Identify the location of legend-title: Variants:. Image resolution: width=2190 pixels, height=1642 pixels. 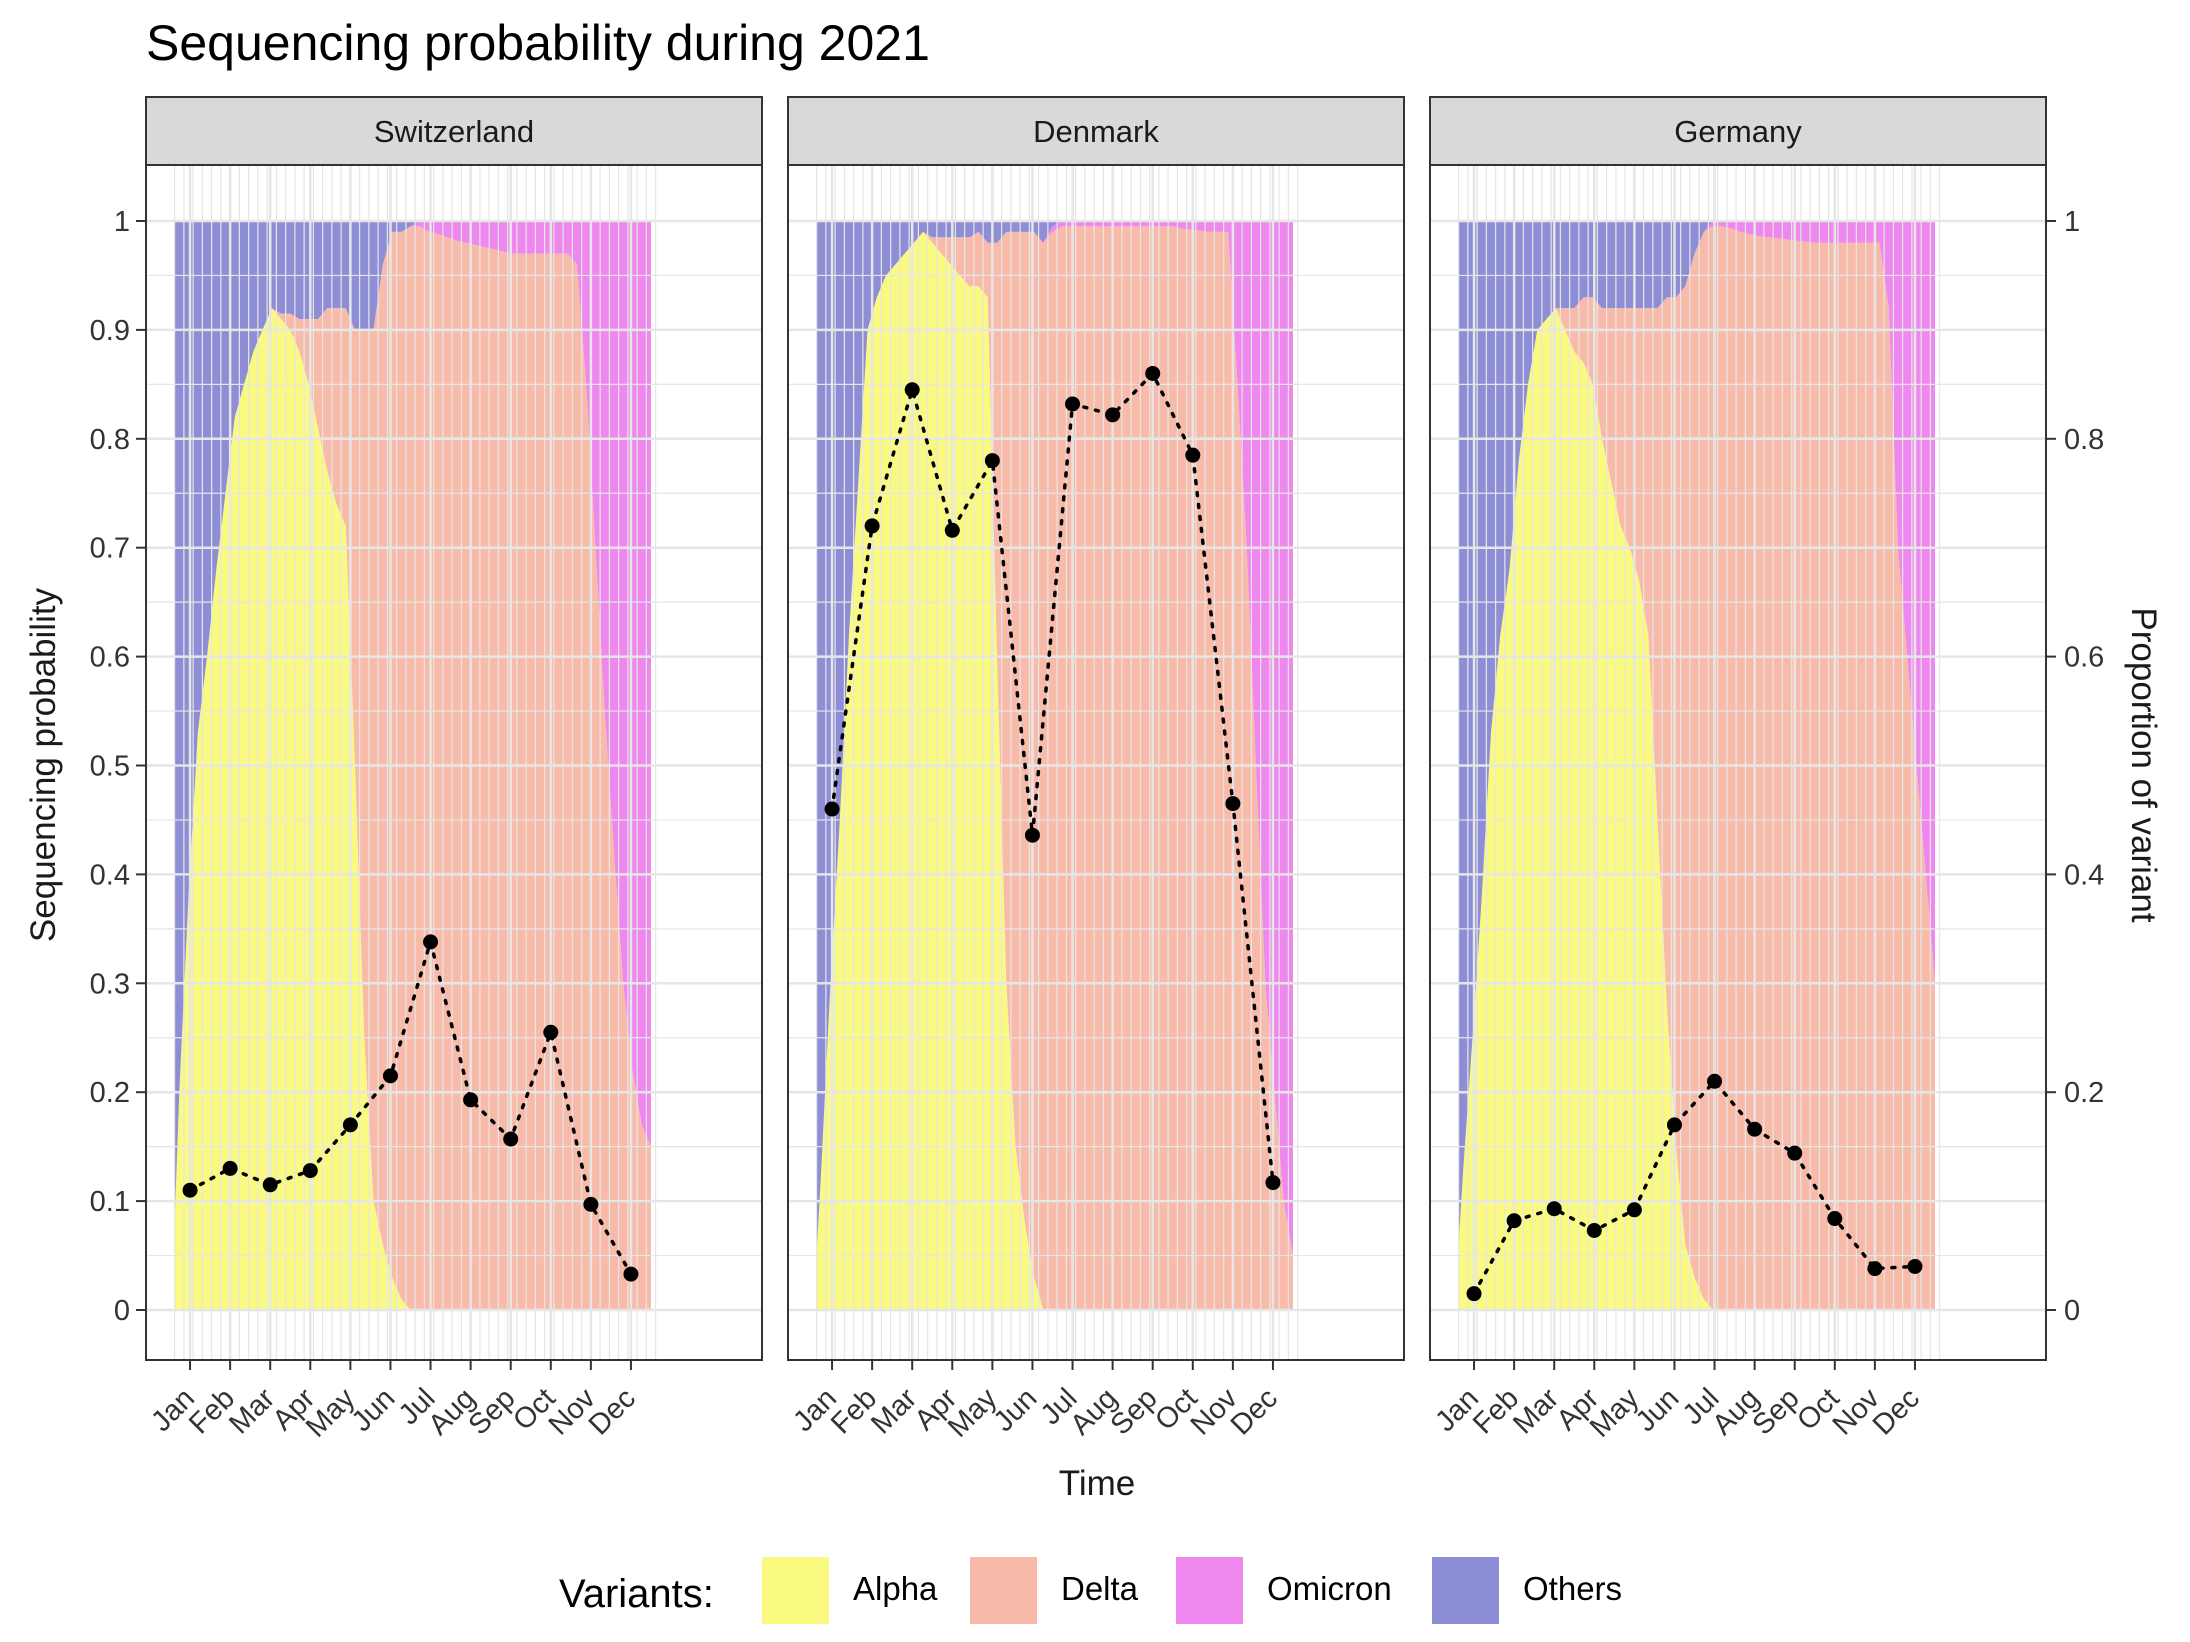
(636, 1594).